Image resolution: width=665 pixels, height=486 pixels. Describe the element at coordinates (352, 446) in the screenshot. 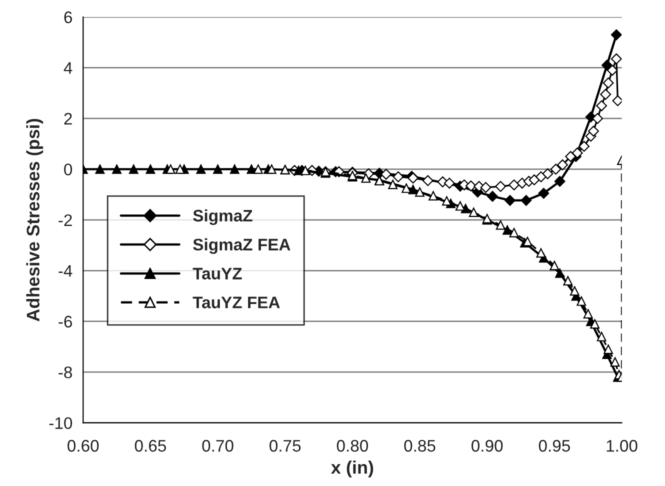

I see `x-tick-label: 0.80` at that location.